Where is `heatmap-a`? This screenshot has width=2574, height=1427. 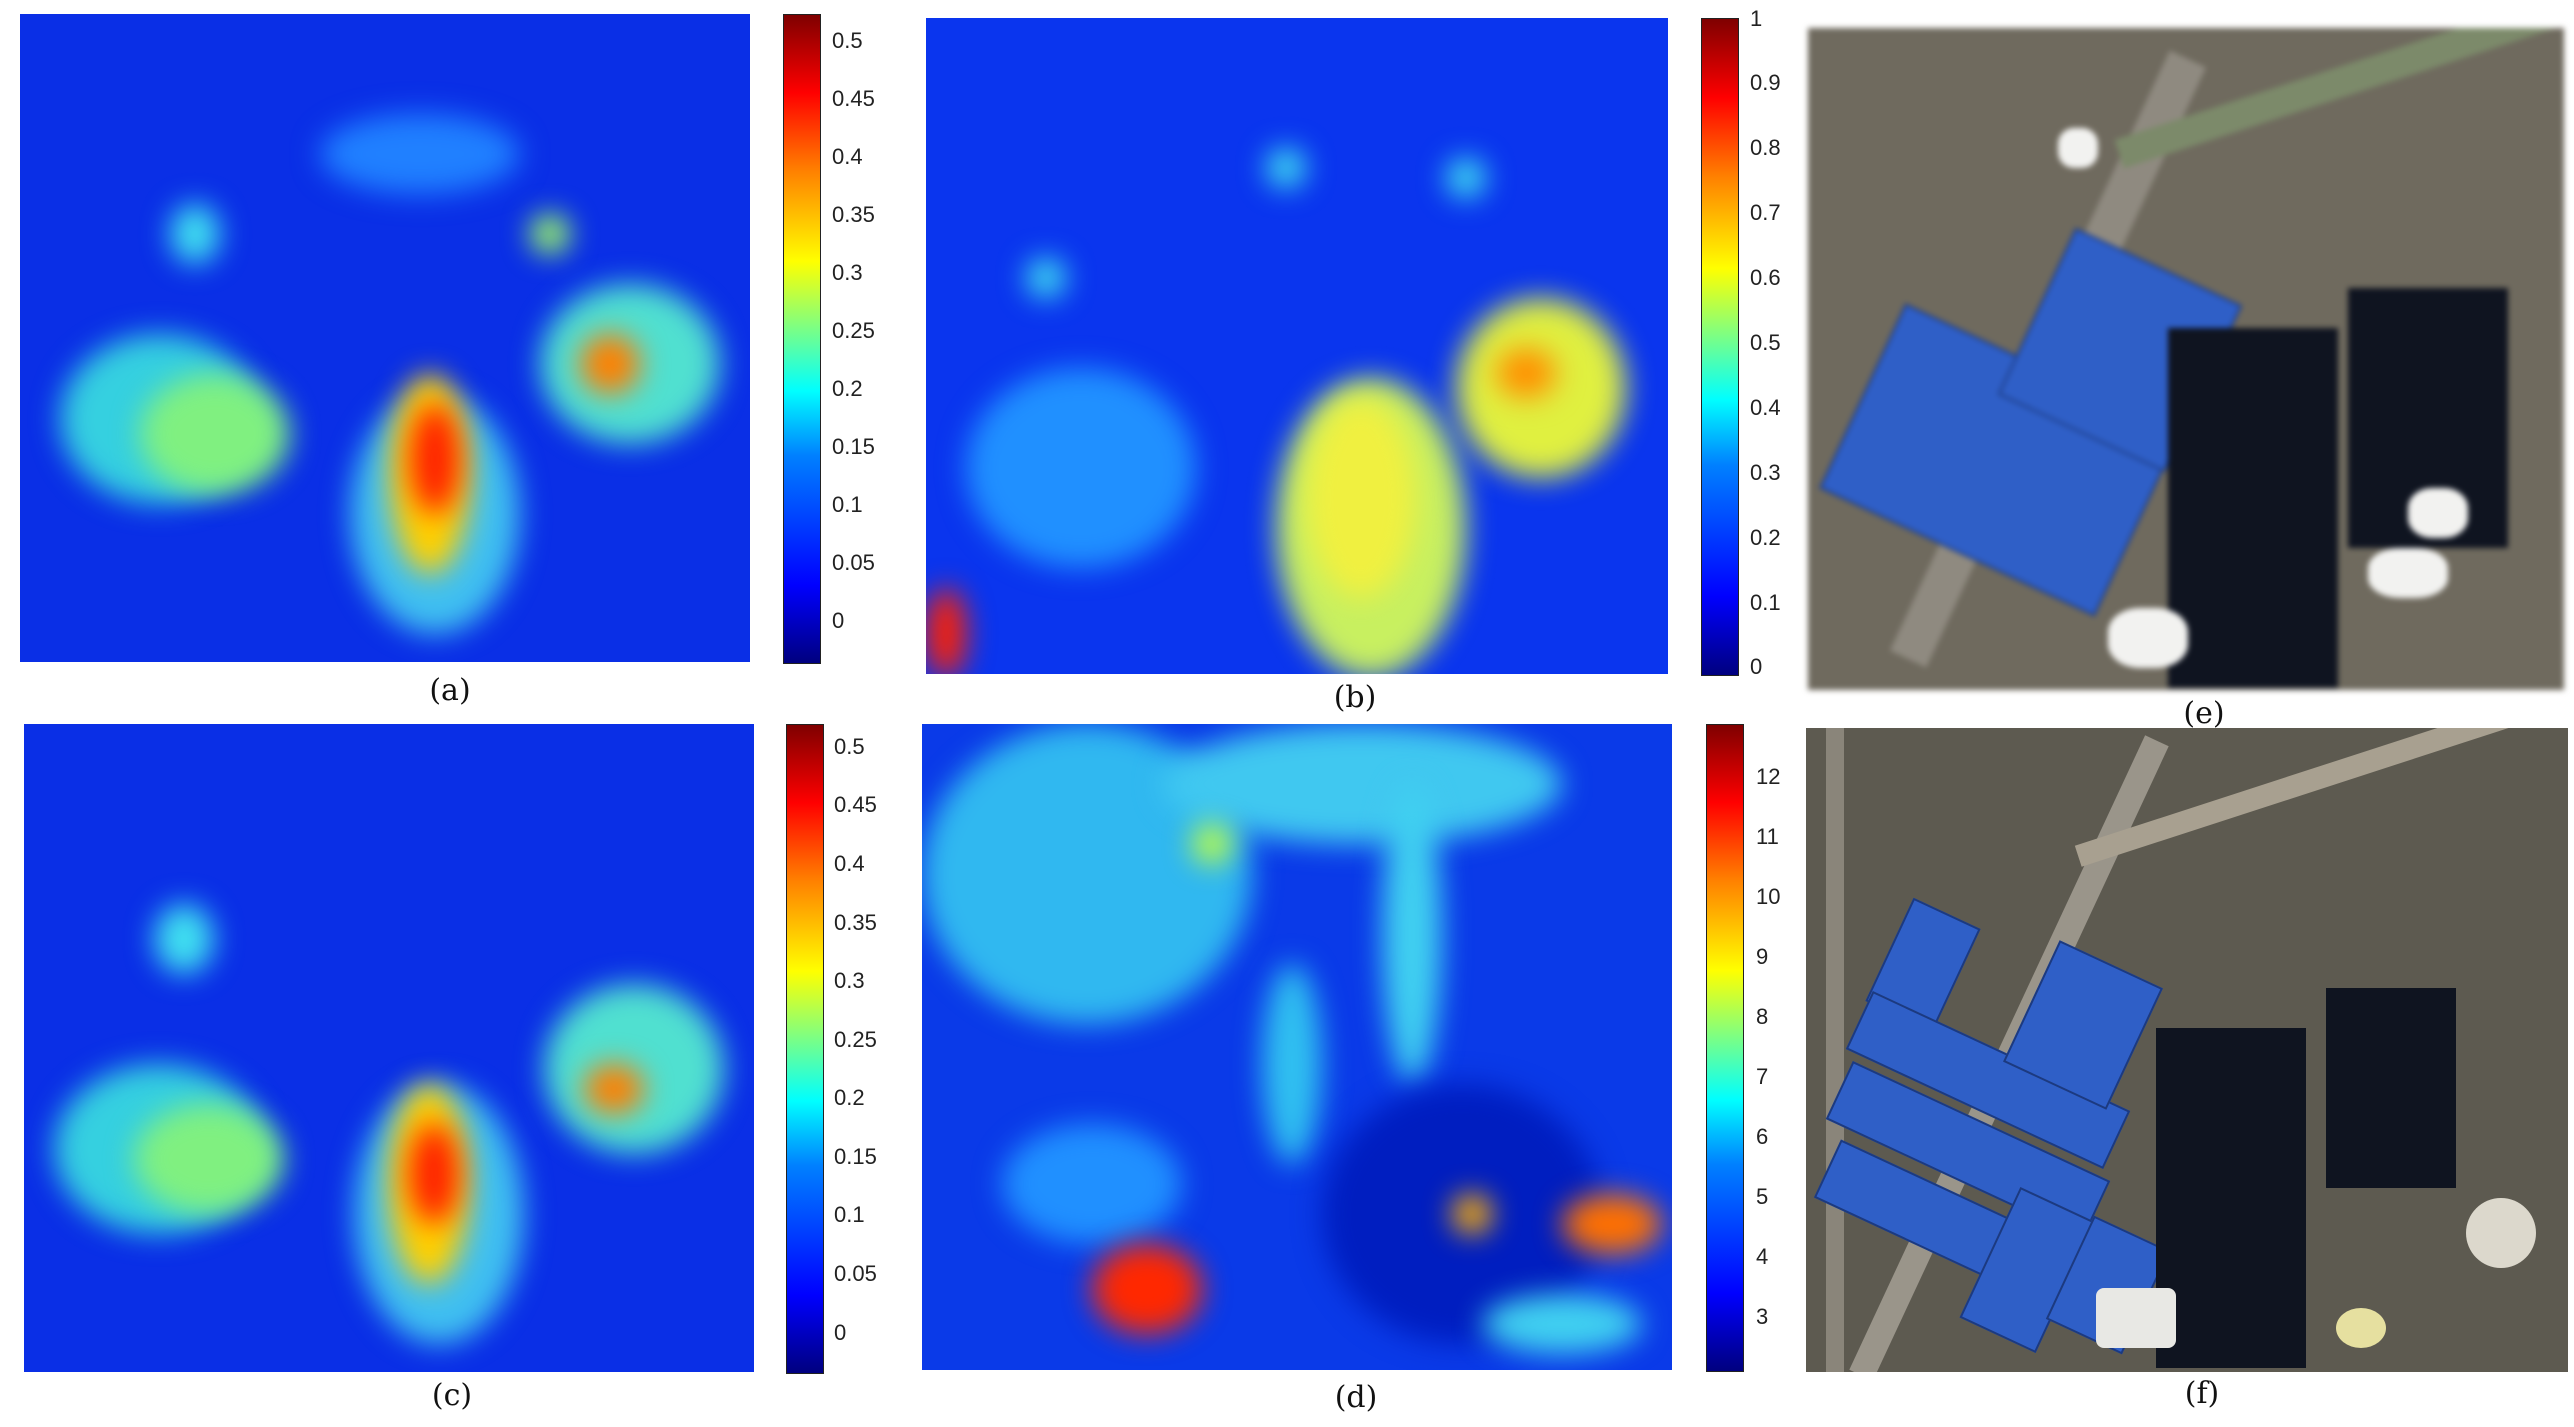 heatmap-a is located at coordinates (385, 338).